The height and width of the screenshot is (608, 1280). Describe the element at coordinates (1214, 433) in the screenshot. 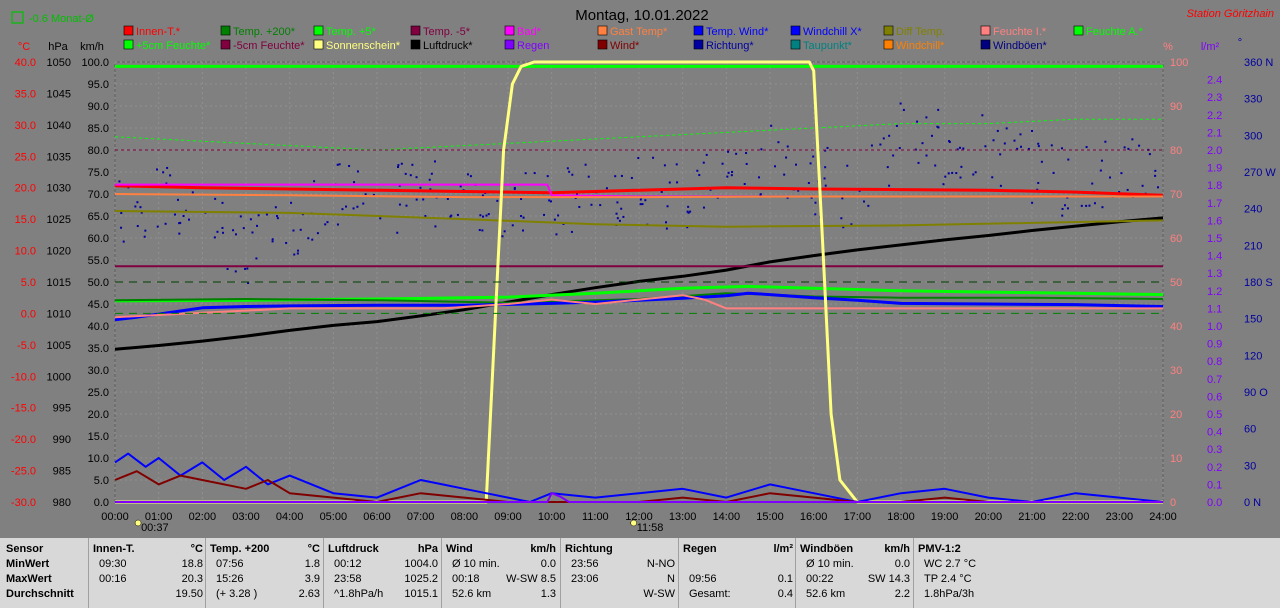

I see `rain-tick-label: 0.4` at that location.